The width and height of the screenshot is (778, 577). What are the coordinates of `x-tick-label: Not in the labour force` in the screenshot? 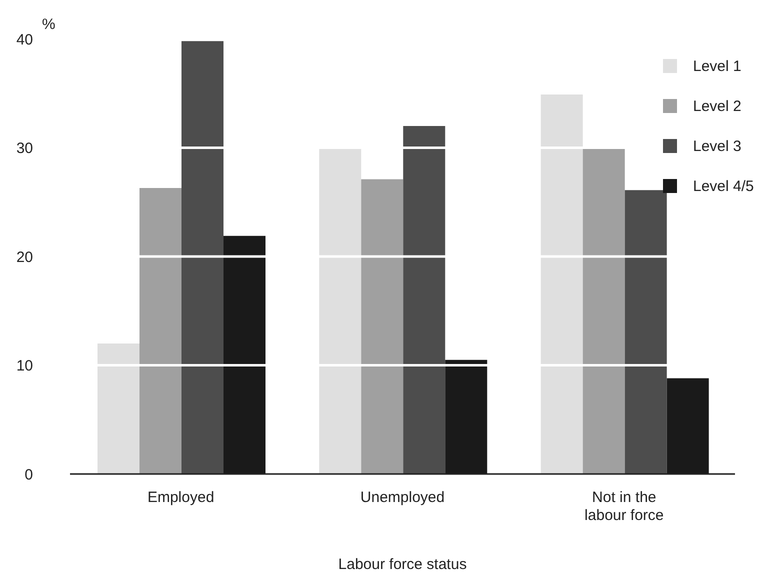 It's located at (624, 506).